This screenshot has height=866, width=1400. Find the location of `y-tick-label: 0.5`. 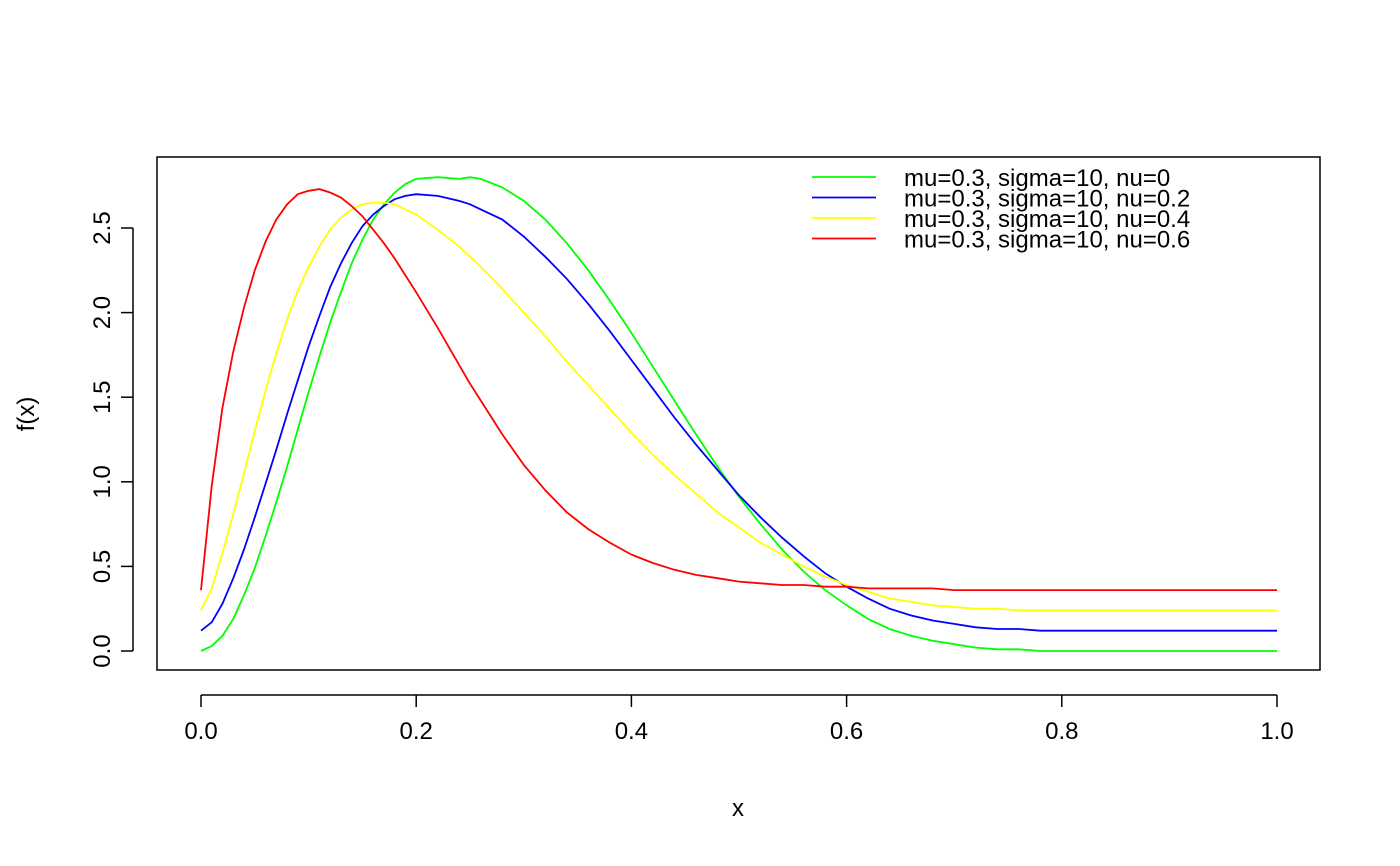

y-tick-label: 0.5 is located at coordinates (102, 566).